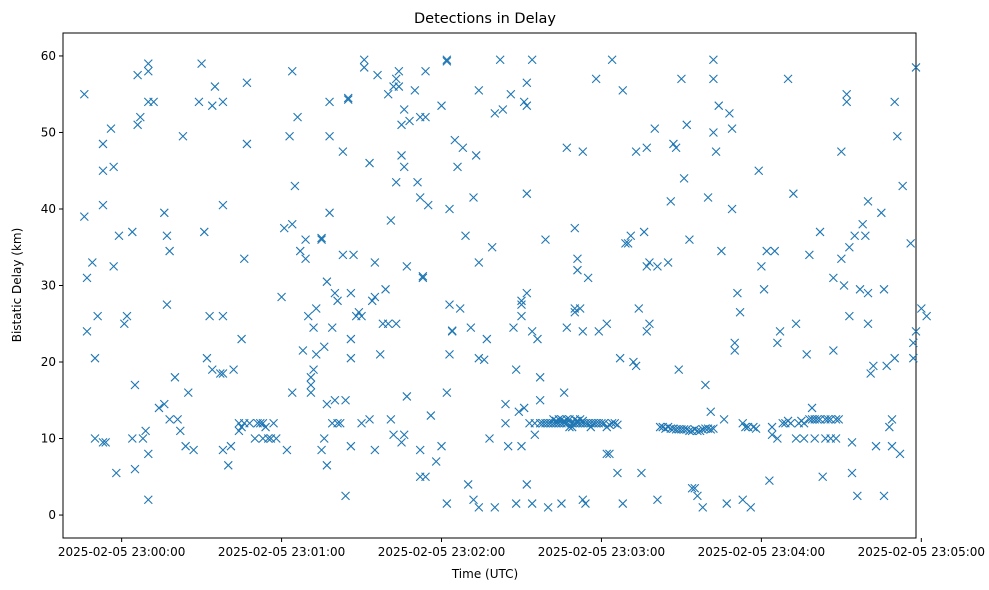 The height and width of the screenshot is (590, 989). What do you see at coordinates (485, 19) in the screenshot?
I see `chart-title: Detections in Delay` at bounding box center [485, 19].